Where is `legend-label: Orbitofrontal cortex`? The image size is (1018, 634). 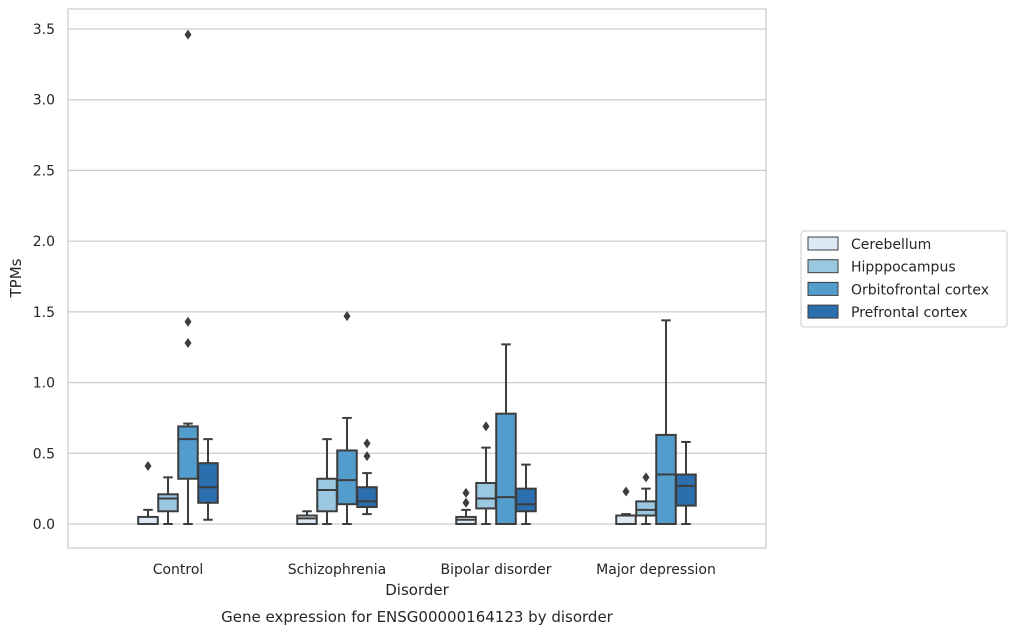 legend-label: Orbitofrontal cortex is located at coordinates (920, 290).